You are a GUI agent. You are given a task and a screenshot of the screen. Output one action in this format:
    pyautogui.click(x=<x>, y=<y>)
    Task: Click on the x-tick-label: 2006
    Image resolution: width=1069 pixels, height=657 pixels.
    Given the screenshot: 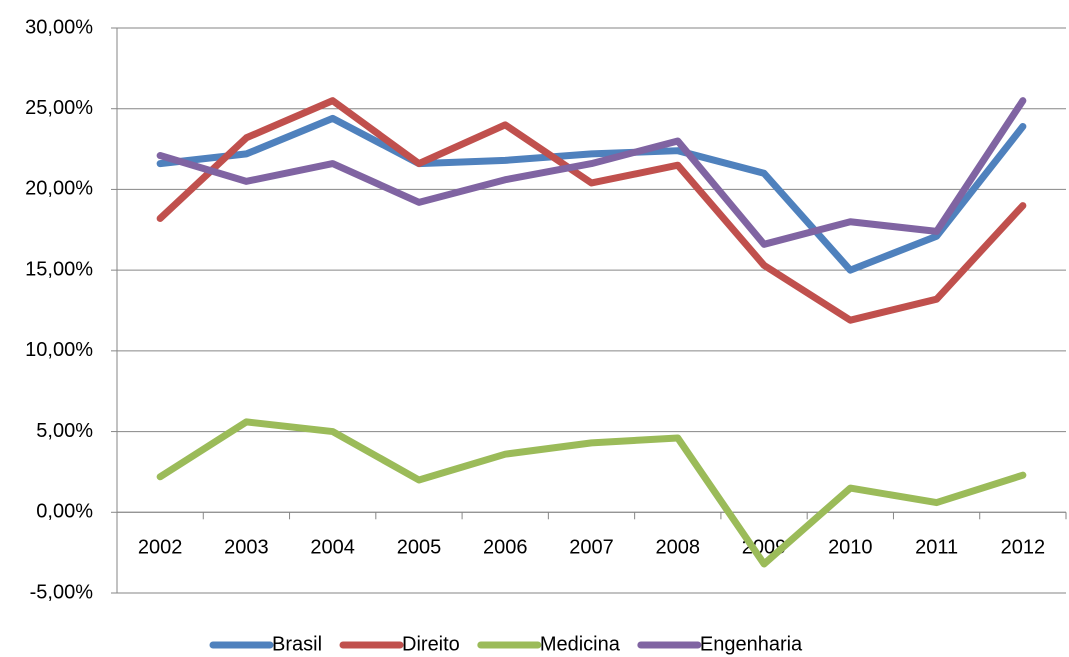 What is the action you would take?
    pyautogui.click(x=505, y=548)
    